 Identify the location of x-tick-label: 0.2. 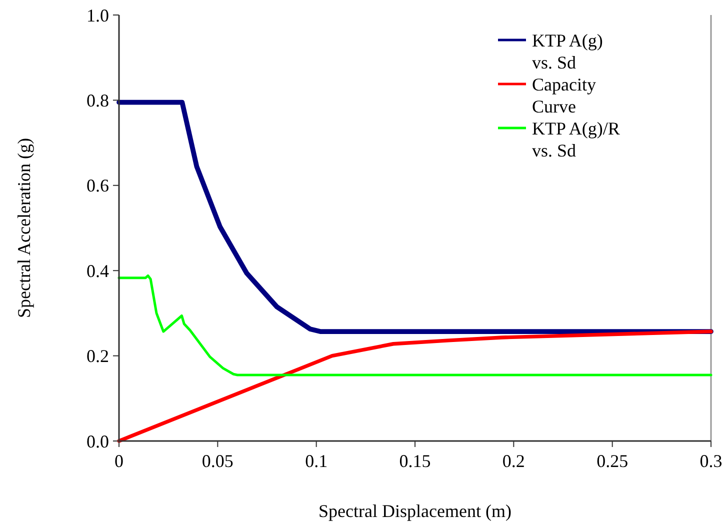
(513, 461).